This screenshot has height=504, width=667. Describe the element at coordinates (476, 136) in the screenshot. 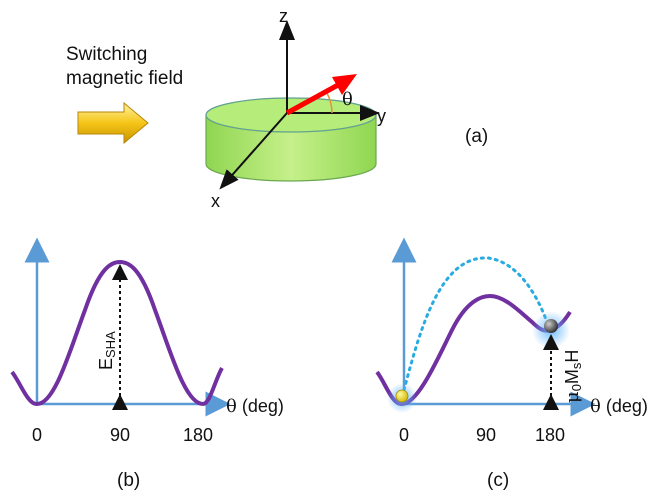

I see `panel-a-caption: (a)` at that location.